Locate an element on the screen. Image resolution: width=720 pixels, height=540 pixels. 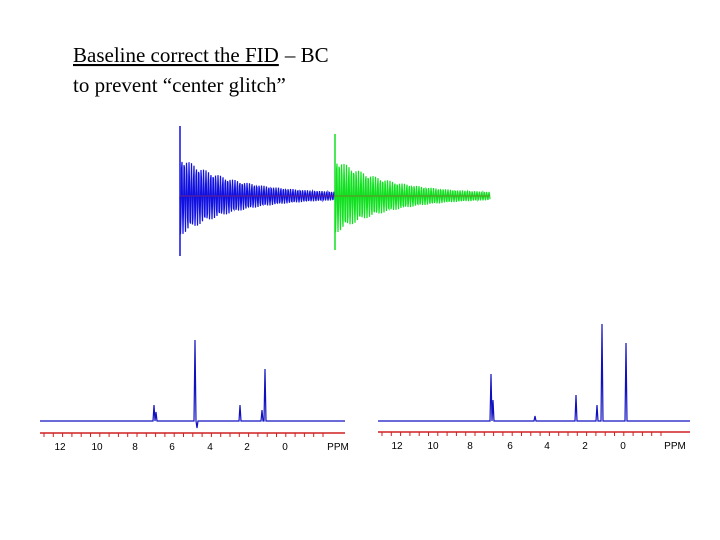
heading-line-2: to prevent “center glitch” is located at coordinates (179, 85).